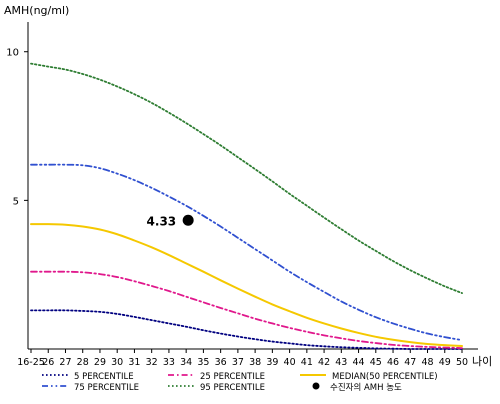  Describe the element at coordinates (203, 362) in the screenshot. I see `x-tick-label: 35` at that location.